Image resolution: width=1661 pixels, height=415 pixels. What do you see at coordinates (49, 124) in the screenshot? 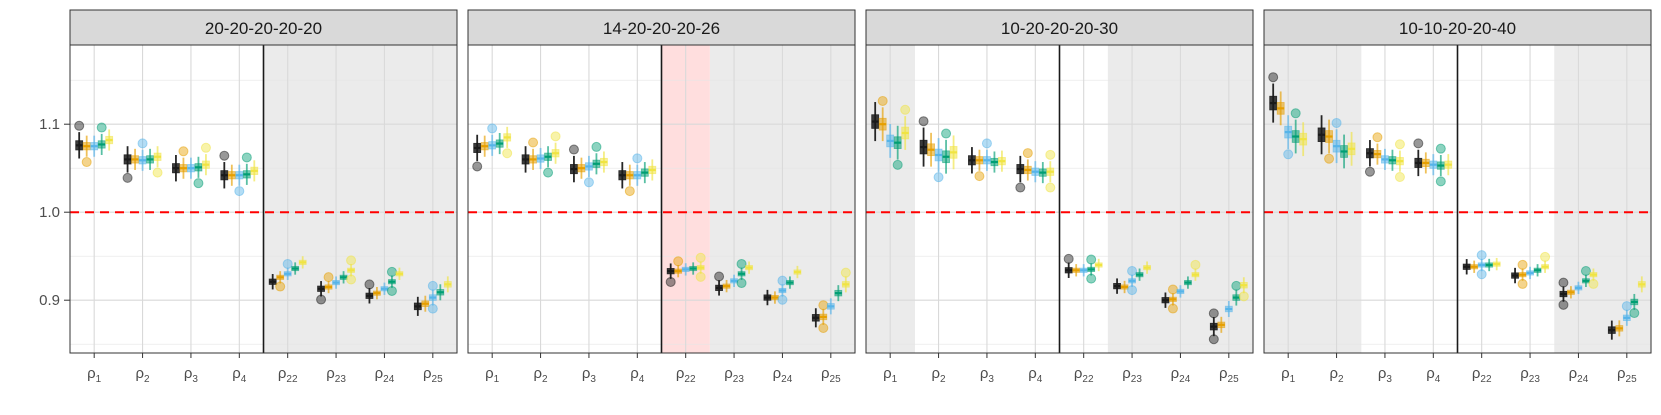
I see `y-tick-label: 1.1` at bounding box center [49, 124].